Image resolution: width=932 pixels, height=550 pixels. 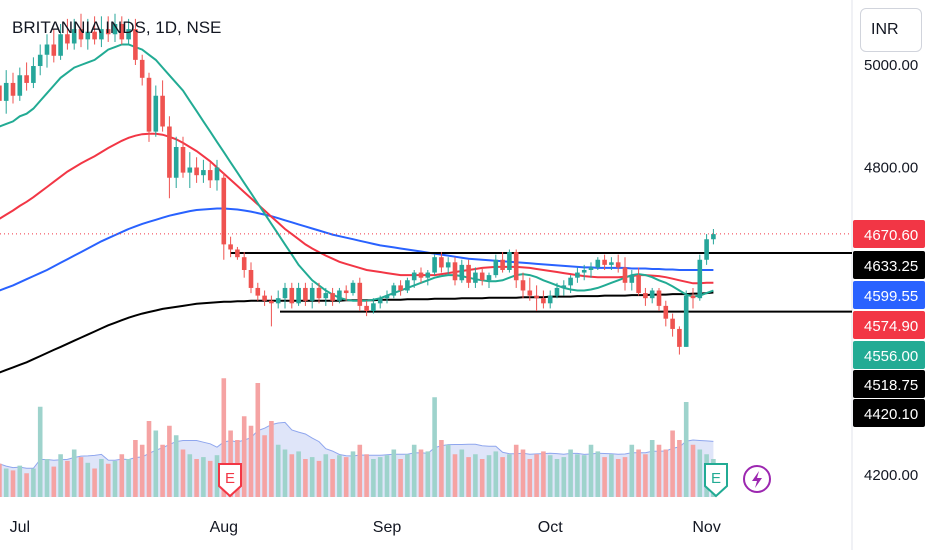 I want to click on price-label-text: 4599.55, so click(x=891, y=296).